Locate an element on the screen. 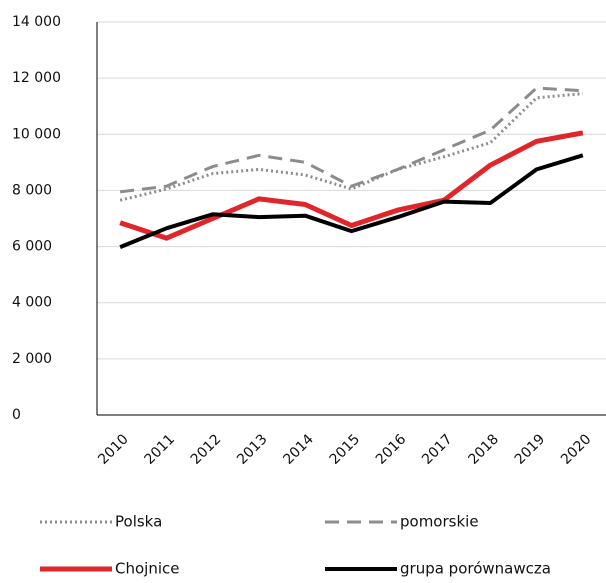  x-tick-label: 2011 is located at coordinates (160, 449).